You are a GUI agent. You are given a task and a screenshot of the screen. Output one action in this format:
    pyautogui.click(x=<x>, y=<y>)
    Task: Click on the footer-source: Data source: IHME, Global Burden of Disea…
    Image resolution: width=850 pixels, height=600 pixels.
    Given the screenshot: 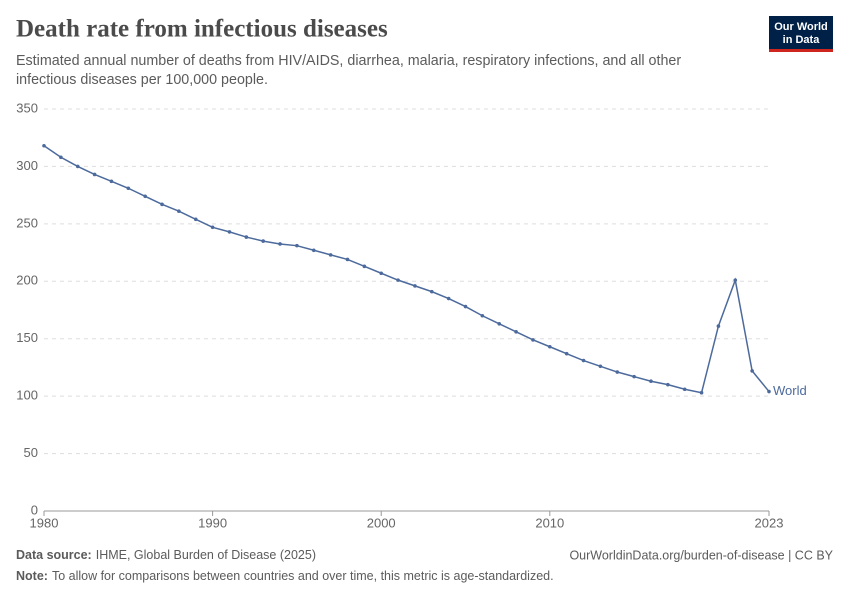 What is the action you would take?
    pyautogui.click(x=166, y=555)
    